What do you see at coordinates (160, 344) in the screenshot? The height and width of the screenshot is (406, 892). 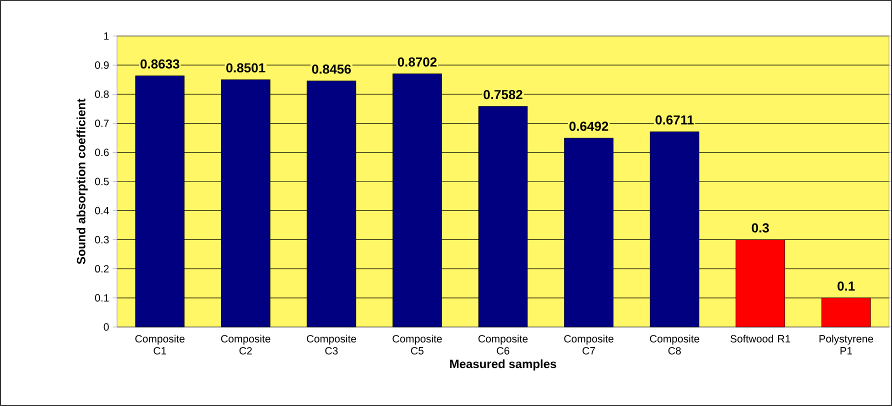 I see `x-tick-label: Composite C1` at bounding box center [160, 344].